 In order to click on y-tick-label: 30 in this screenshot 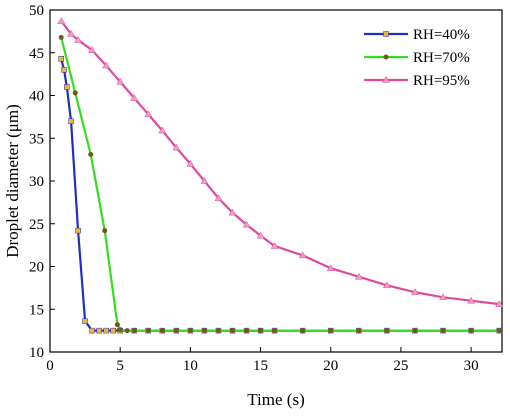, I will do `click(36, 182)`.